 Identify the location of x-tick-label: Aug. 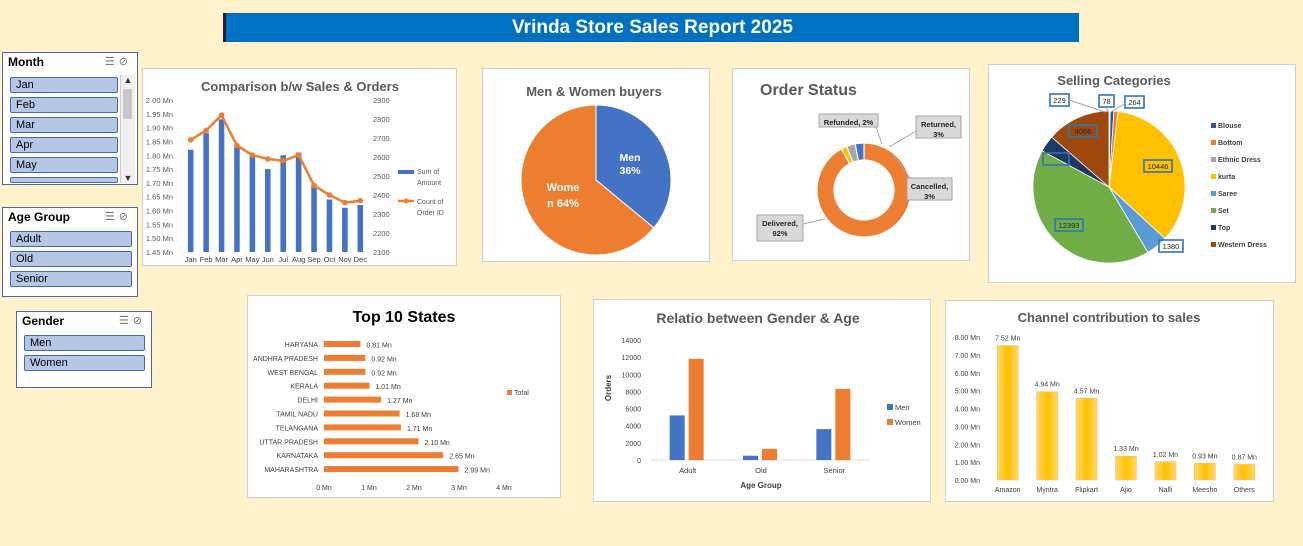
(298, 259).